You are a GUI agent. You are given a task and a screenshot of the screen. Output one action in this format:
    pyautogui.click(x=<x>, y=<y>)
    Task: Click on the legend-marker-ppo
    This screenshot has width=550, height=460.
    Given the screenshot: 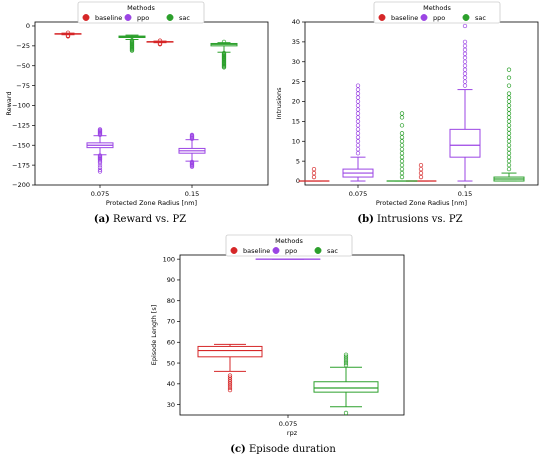 What is the action you would take?
    pyautogui.click(x=128, y=17)
    